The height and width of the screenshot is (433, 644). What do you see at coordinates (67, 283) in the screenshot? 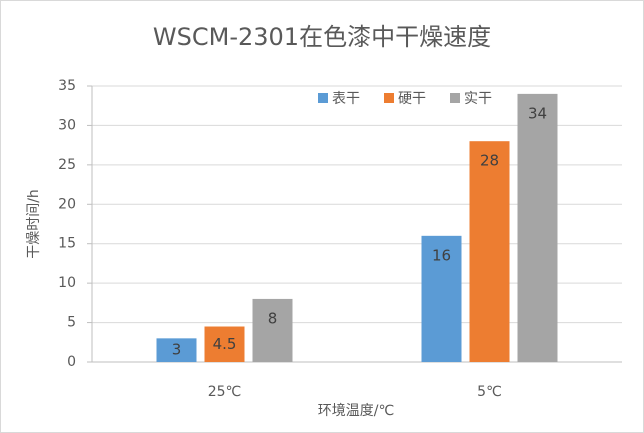
I see `y-tick-label: 10` at bounding box center [67, 283].